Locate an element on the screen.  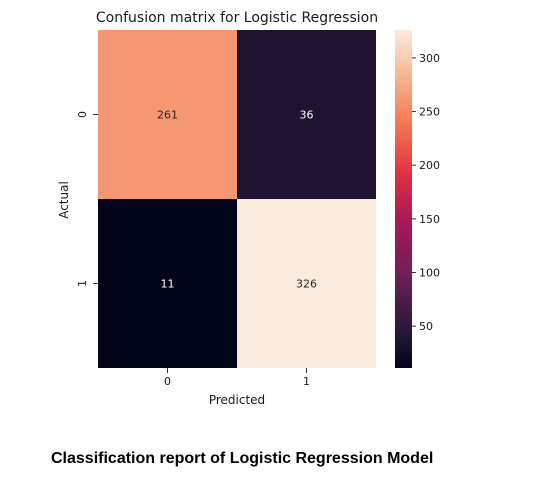
y-axis-label: Actual is located at coordinates (64, 200).